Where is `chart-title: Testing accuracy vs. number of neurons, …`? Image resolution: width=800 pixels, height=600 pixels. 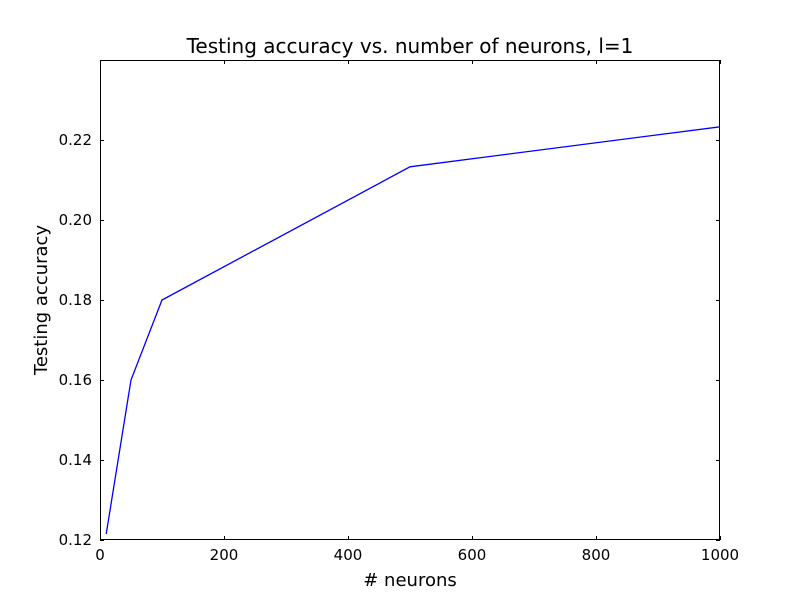
chart-title: Testing accuracy vs. number of neurons, … is located at coordinates (410, 46).